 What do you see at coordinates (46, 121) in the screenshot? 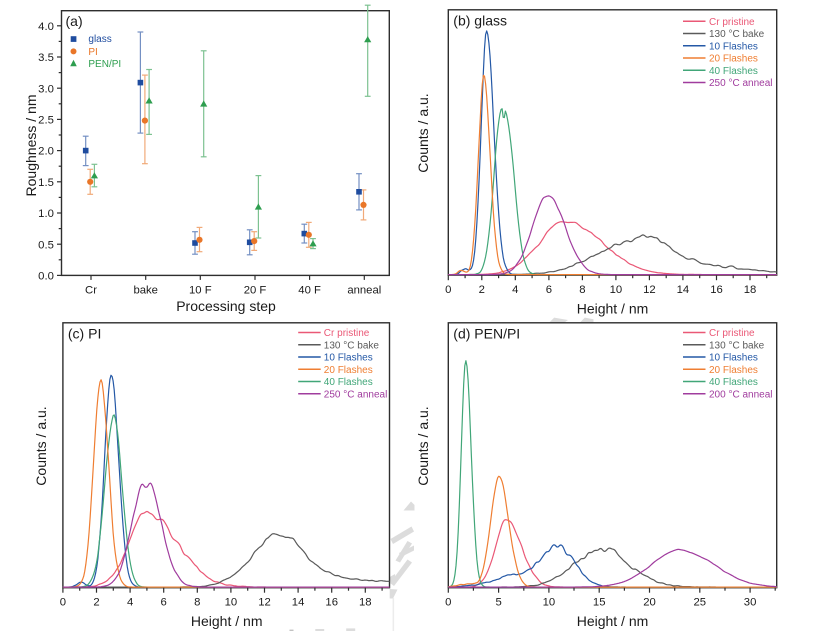
I see `svg-text: 2.5` at bounding box center [46, 121].